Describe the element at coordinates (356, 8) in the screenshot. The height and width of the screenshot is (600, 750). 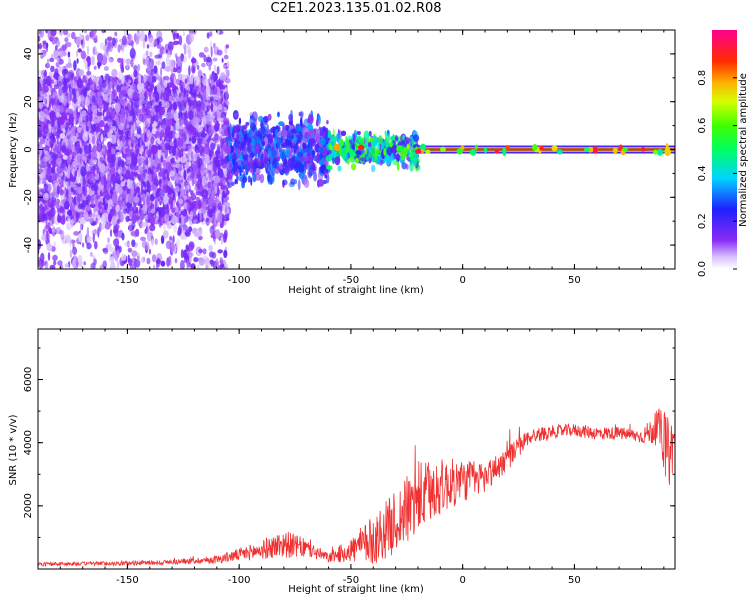
I see `figure-title: C2E1.2023.135.01.02.R08` at that location.